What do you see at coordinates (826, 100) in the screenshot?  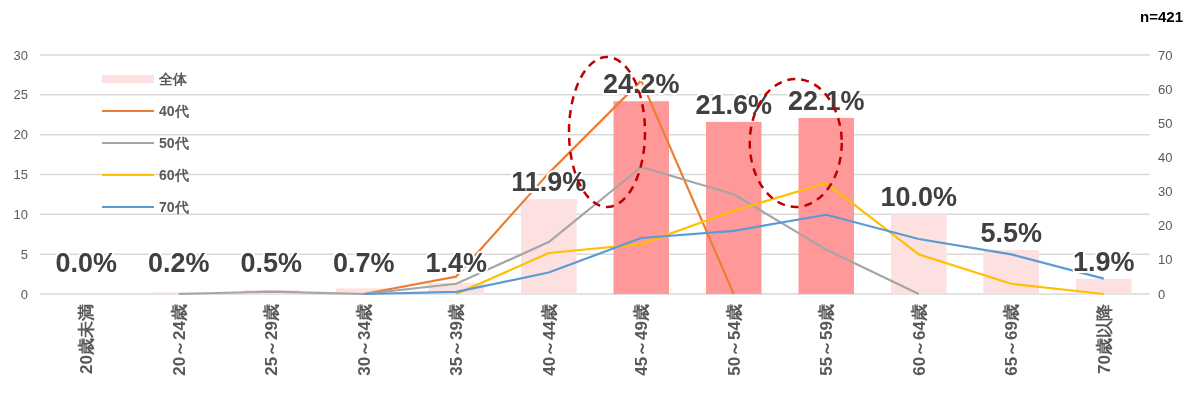 I see `data-label: 22.1%` at bounding box center [826, 100].